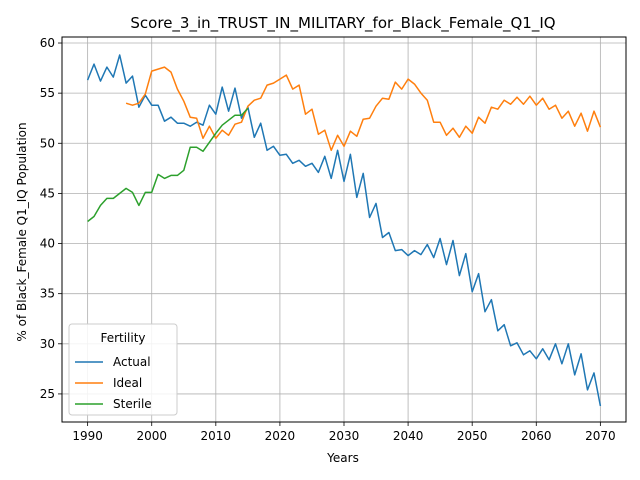 The height and width of the screenshot is (480, 640). What do you see at coordinates (151, 436) in the screenshot?
I see `x-tick-label: 2000` at bounding box center [151, 436].